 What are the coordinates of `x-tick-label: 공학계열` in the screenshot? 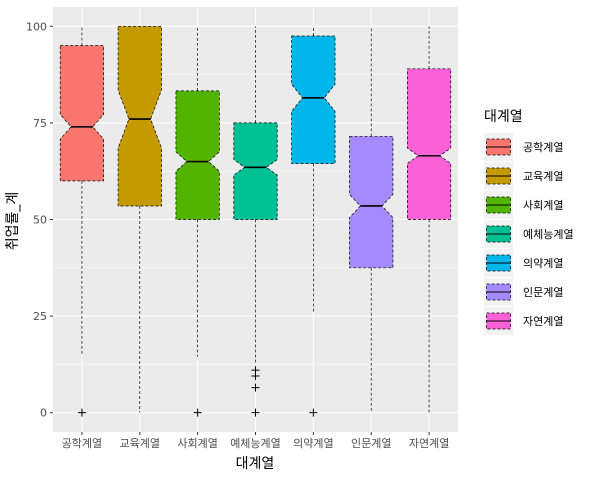 It's located at (82, 443).